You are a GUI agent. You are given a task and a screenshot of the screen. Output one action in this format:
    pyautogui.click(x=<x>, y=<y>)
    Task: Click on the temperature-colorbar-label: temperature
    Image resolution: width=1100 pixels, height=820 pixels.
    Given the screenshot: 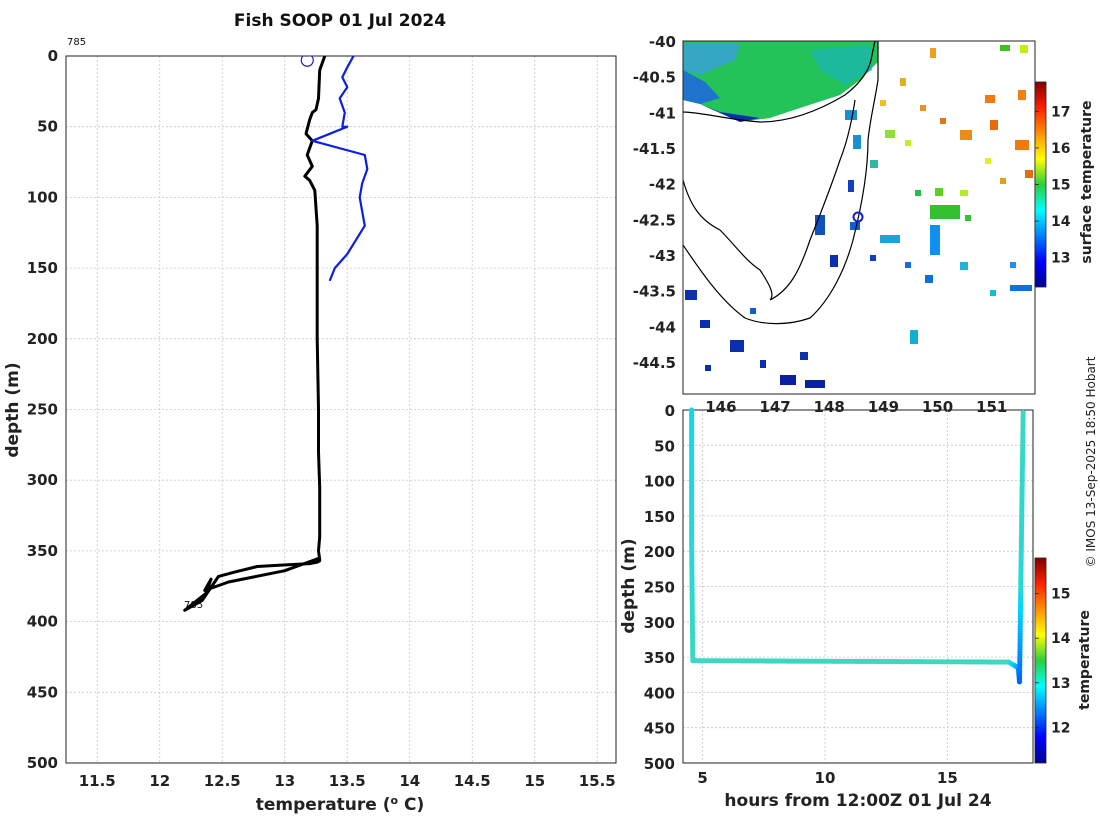 What is the action you would take?
    pyautogui.click(x=1085, y=660)
    